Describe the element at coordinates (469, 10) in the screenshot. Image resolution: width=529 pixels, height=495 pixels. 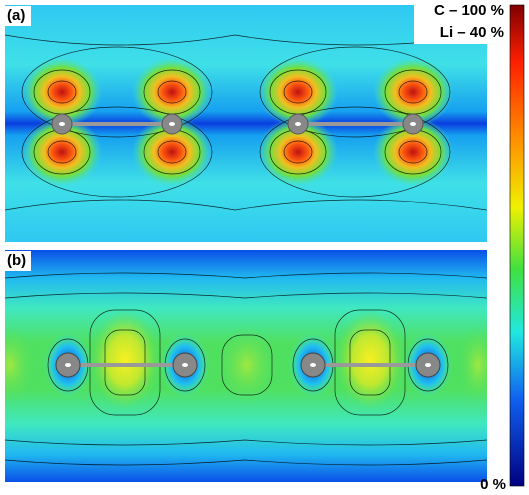
I see `colorbar-top-label: C – 100 %` at that location.